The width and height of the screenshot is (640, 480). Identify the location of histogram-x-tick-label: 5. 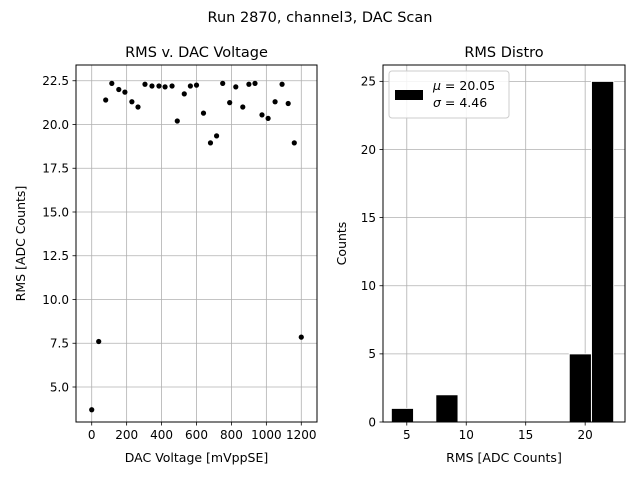
(407, 435).